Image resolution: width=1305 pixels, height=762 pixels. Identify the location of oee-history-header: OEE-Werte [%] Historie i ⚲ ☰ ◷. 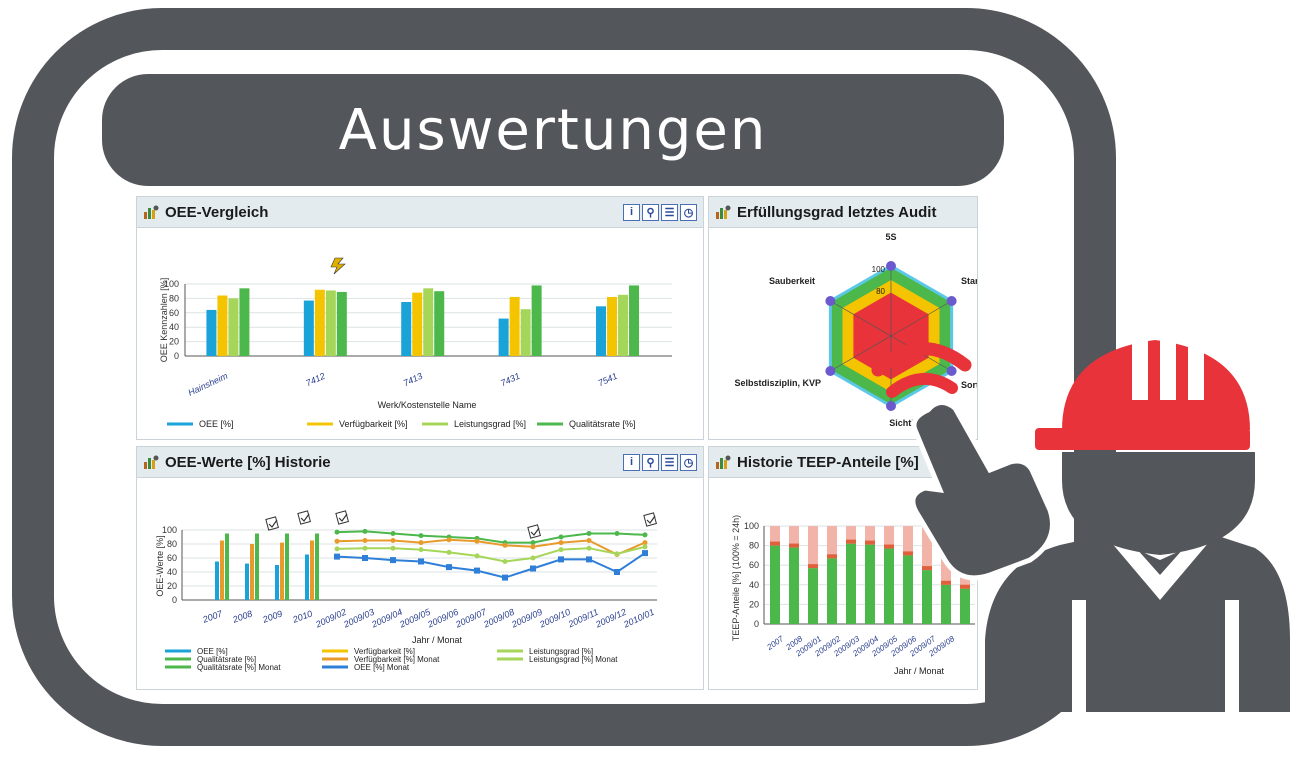
(420, 462).